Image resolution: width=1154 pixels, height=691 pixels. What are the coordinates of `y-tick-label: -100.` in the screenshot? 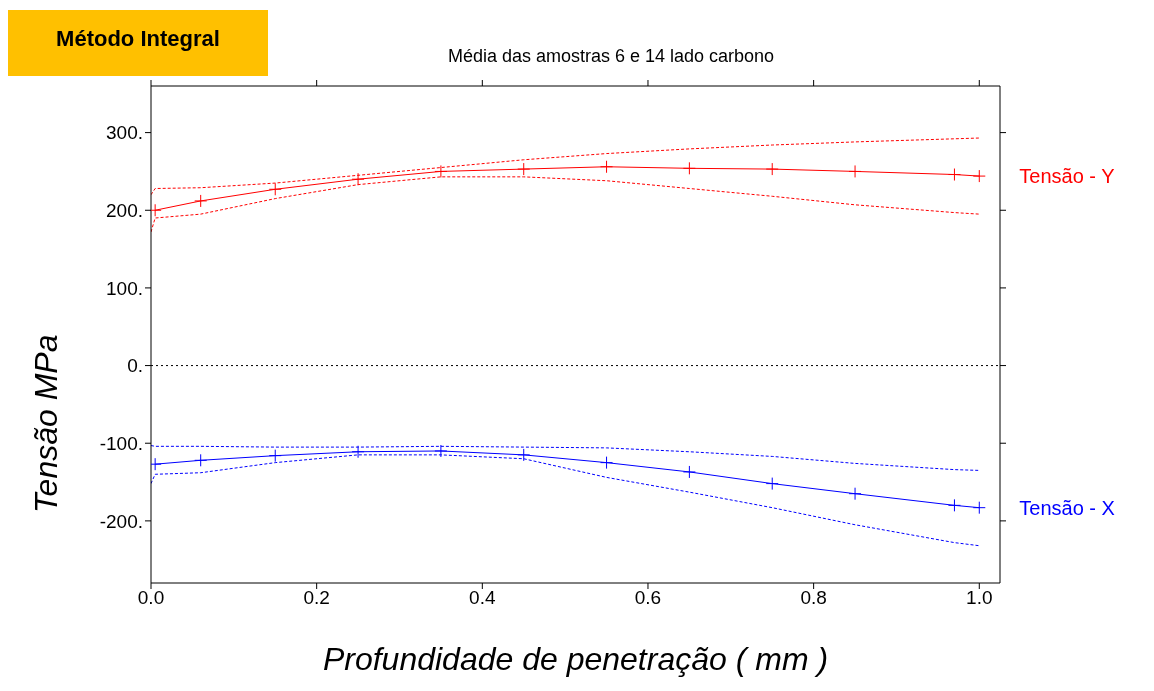 It's located at (121, 443).